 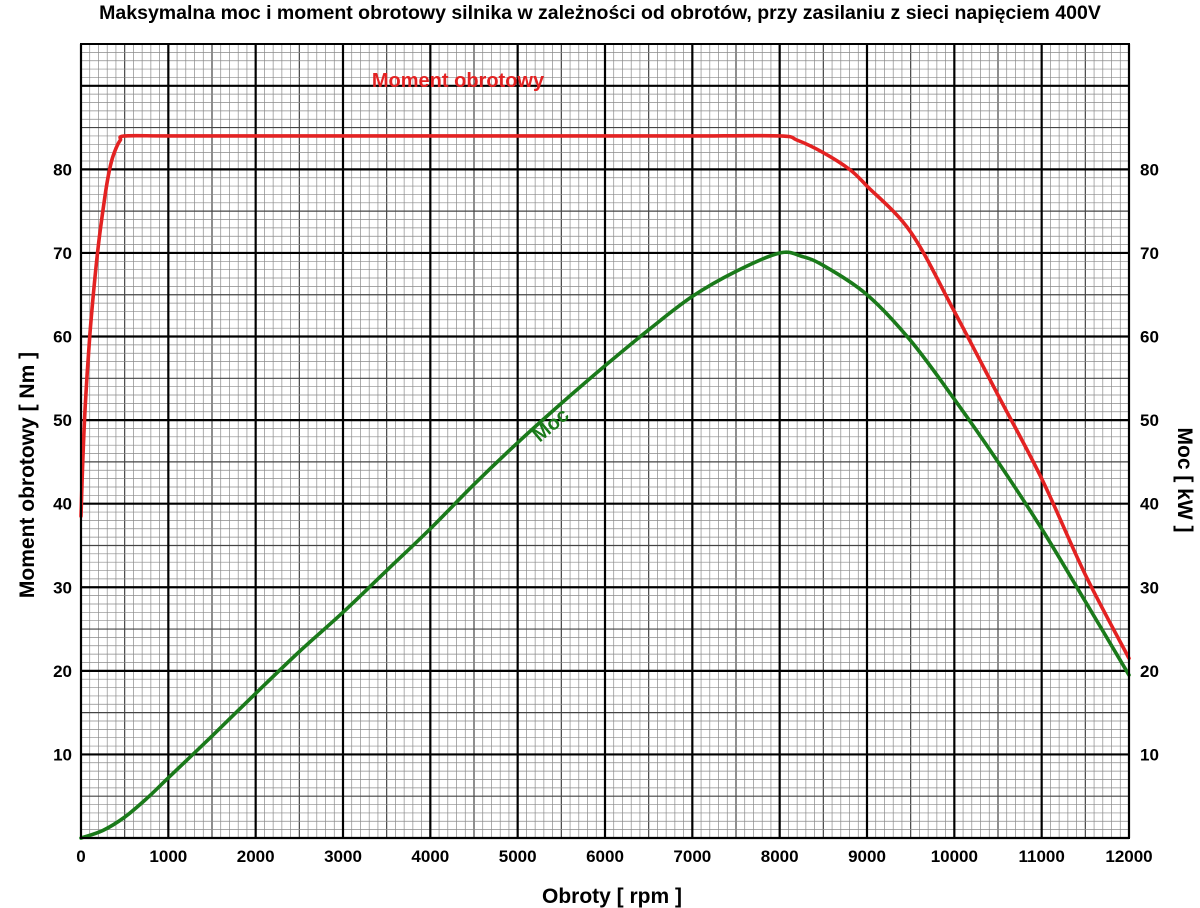 I want to click on y-right-axis-label: Moc [ kW ], so click(x=1184, y=480).